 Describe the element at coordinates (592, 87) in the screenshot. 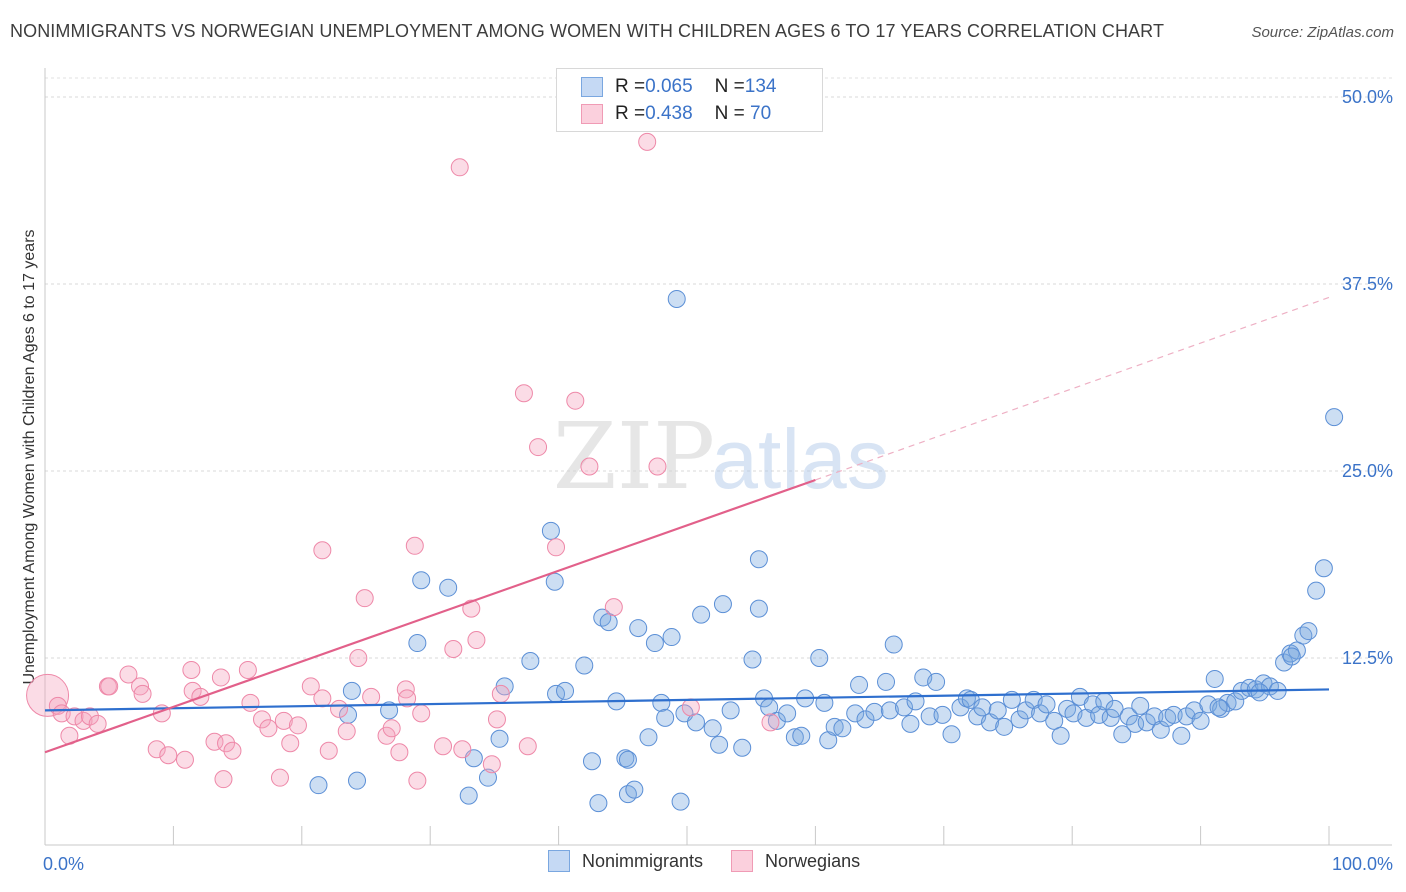

I see `legend-swatch-nonimmigrants` at that location.